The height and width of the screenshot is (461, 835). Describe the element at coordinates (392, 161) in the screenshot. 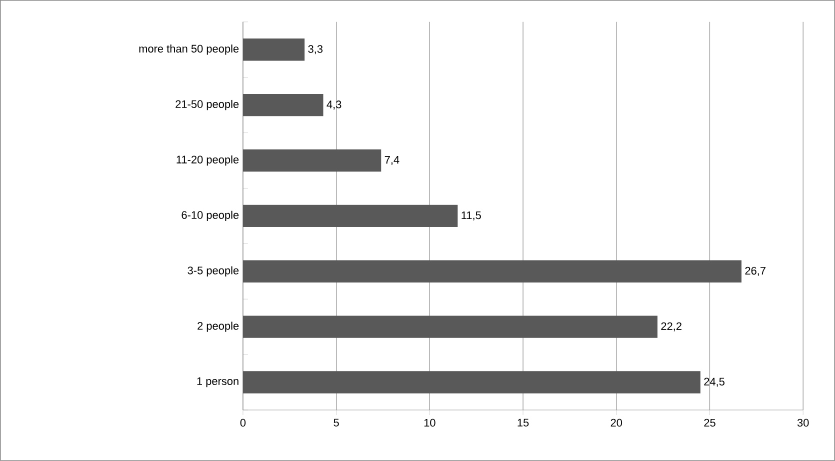

I see `data-label: 7,4` at that location.